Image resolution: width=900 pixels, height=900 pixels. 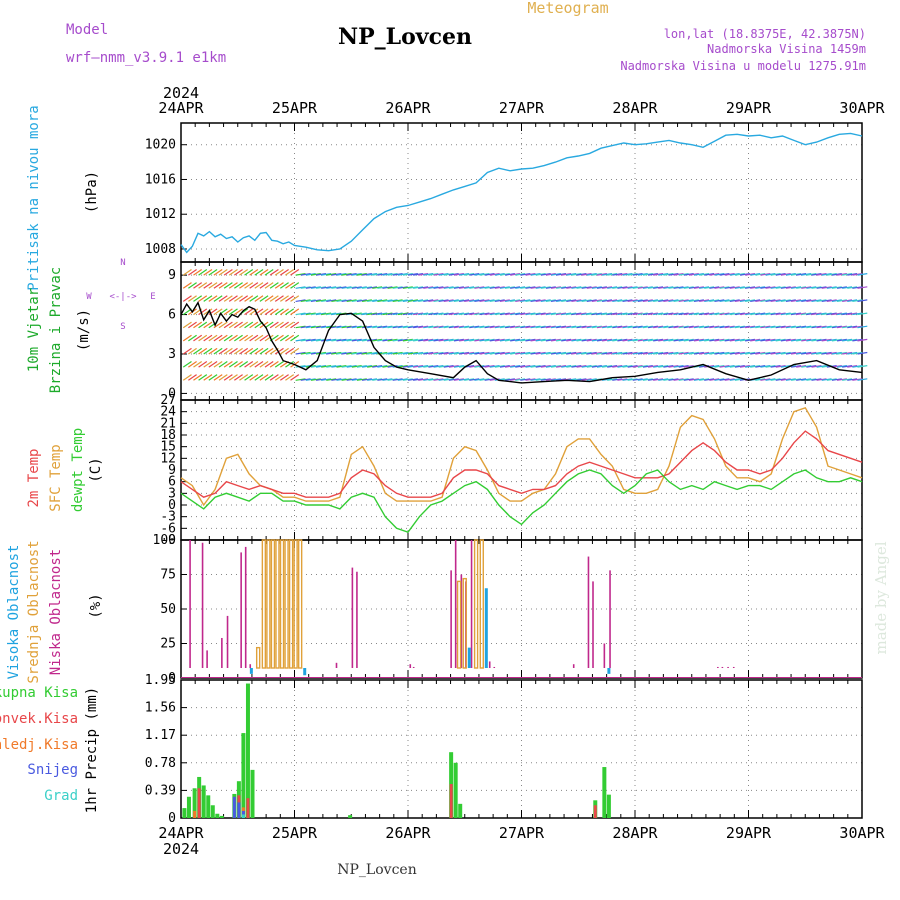 What do you see at coordinates (168, 458) in the screenshot?
I see `y-tick-label: 12` at bounding box center [168, 458].